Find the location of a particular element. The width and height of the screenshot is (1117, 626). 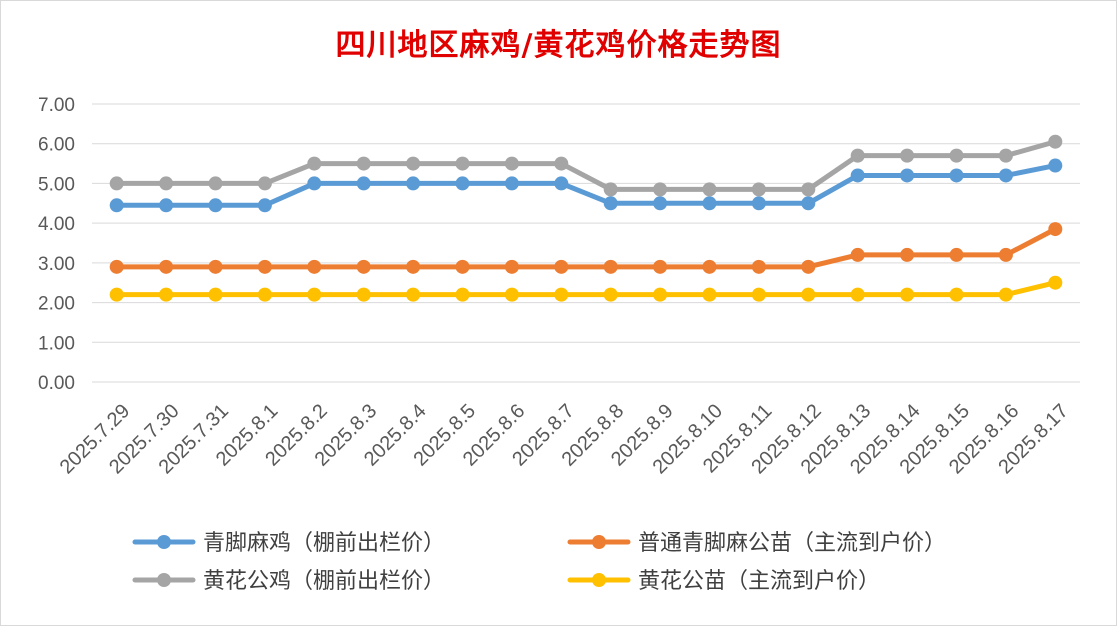

y-tick-label: 4.00 is located at coordinates (56, 224).